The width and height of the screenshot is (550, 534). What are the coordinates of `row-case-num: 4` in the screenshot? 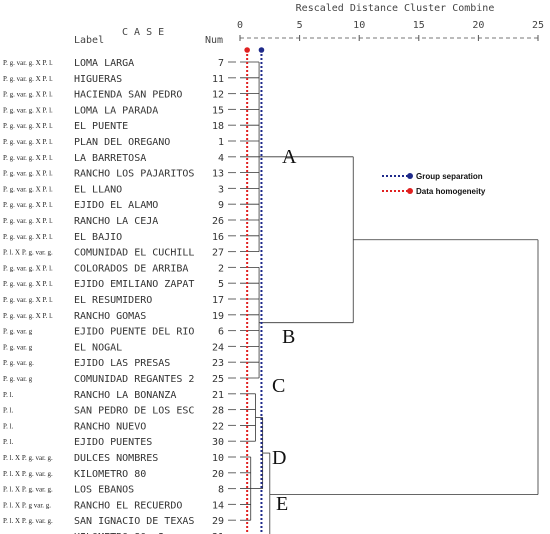 It's located at (221, 158).